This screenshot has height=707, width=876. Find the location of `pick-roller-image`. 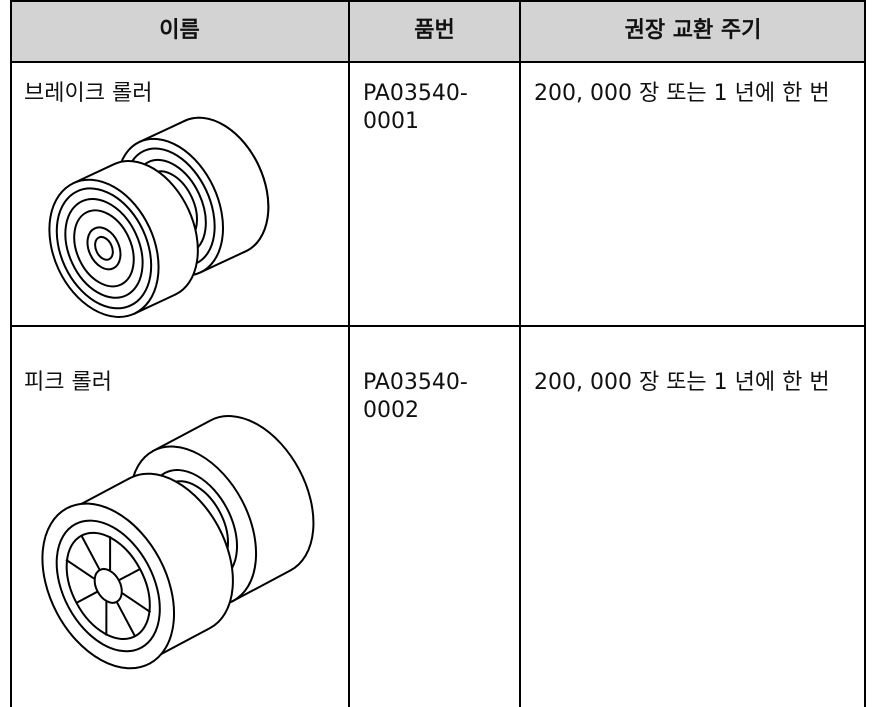

pick-roller-image is located at coordinates (178, 542).